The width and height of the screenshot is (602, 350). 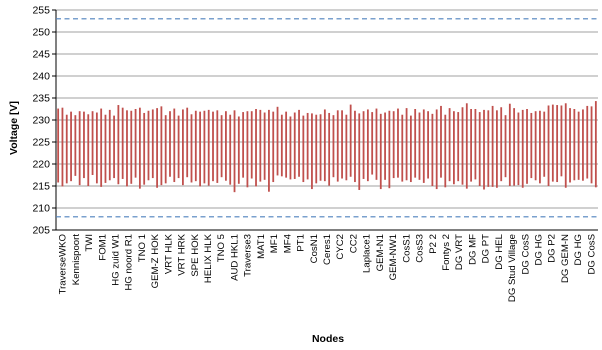 What do you see at coordinates (380, 252) in the screenshot?
I see `x-tick-label: GEM-N1` at bounding box center [380, 252].